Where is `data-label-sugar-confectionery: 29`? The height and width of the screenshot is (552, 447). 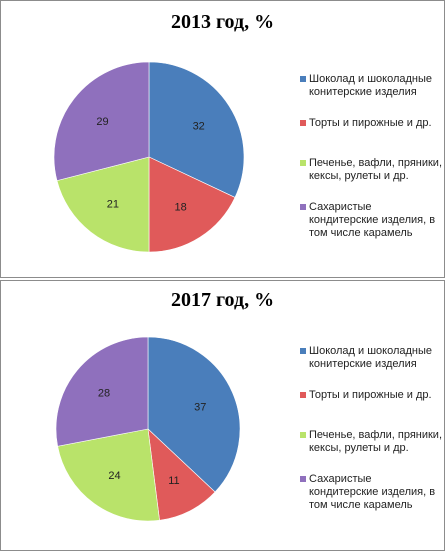 data-label-sugar-confectionery: 29 is located at coordinates (102, 122).